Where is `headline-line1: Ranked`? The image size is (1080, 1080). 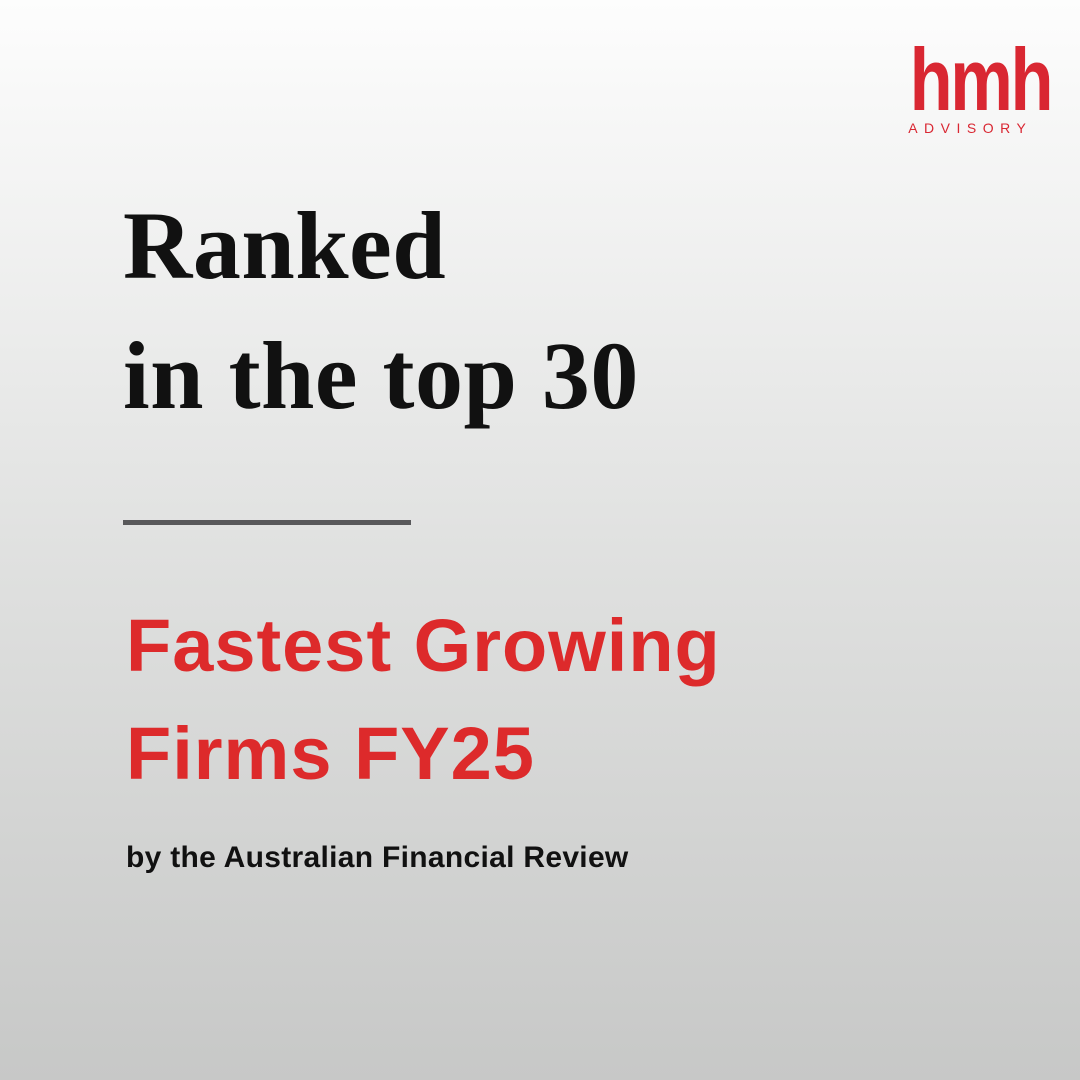 headline-line1: Ranked is located at coordinates (285, 245).